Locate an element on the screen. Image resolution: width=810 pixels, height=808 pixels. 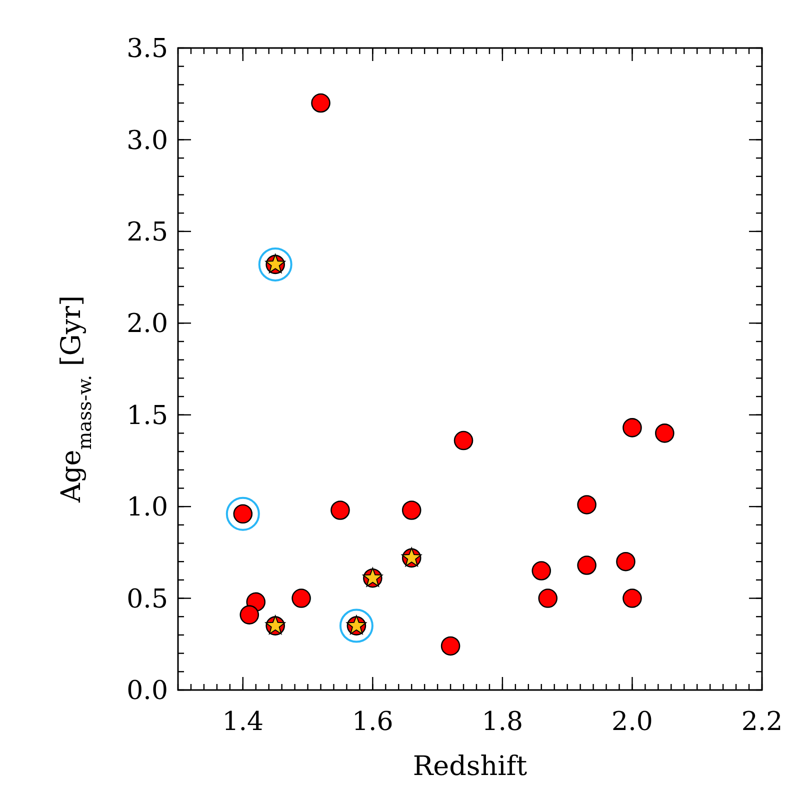
x-tick-label: 2.2 is located at coordinates (762, 722).